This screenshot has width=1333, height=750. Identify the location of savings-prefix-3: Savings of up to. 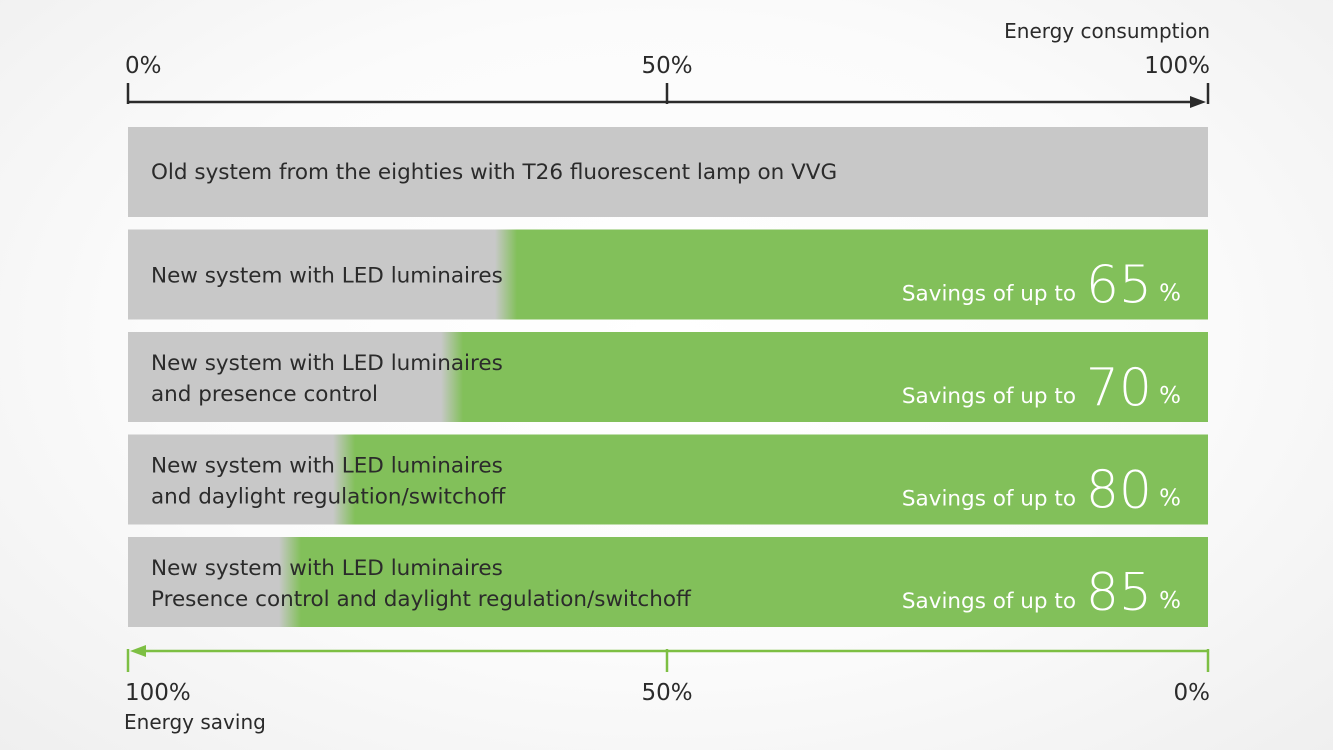
(989, 499).